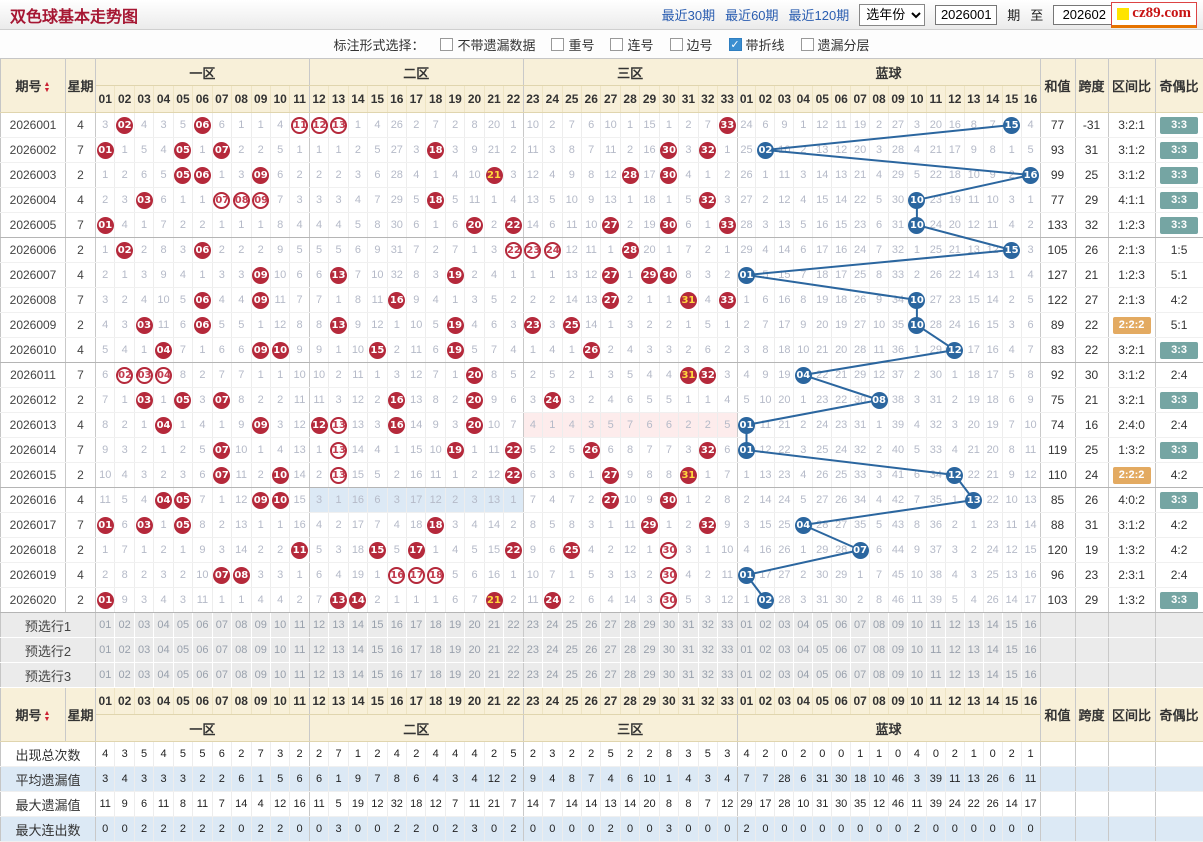  What do you see at coordinates (552, 675) in the screenshot?
I see `preselect-number: 24` at bounding box center [552, 675].